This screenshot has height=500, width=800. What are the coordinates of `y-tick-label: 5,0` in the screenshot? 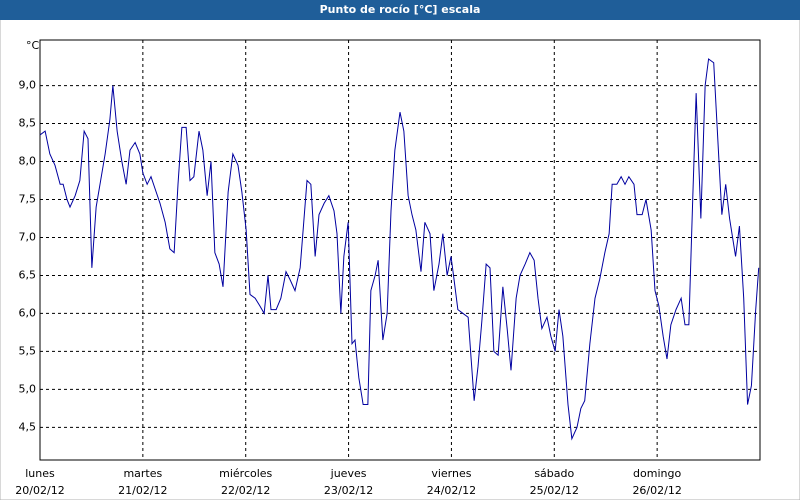 It's located at (28, 388).